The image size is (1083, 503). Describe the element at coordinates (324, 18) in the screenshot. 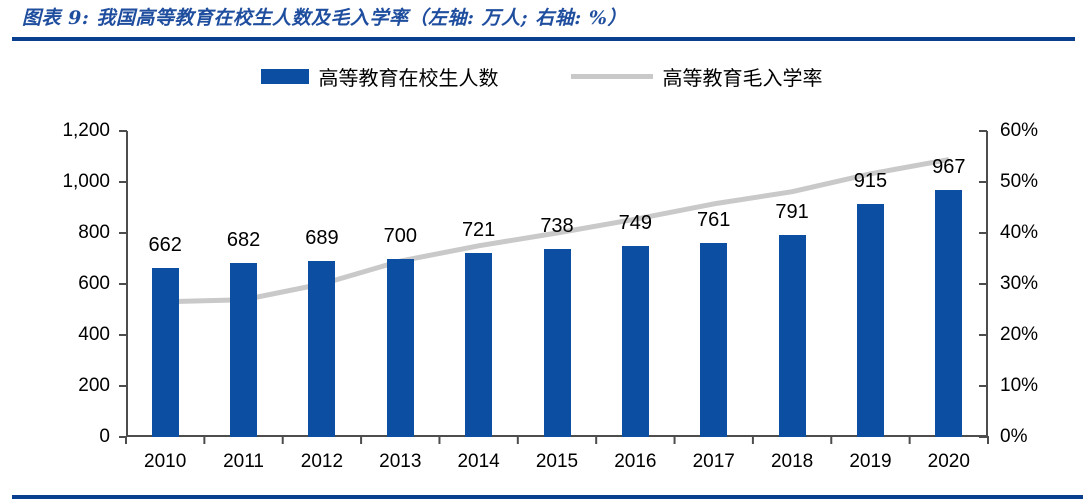

I see `chart-title: 图表 9: 我国高等教育在校生人数及毛入学率（左轴: 万人; 右轴: %）` at that location.